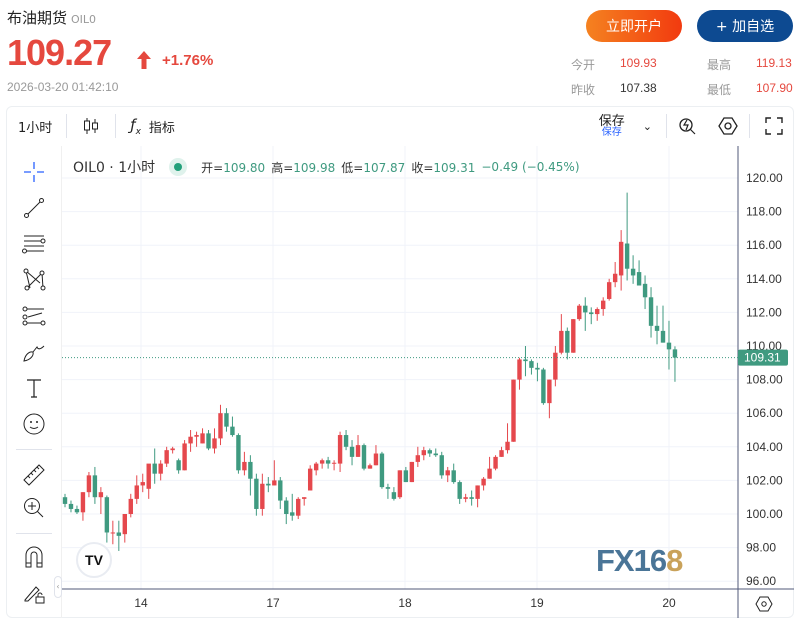  Describe the element at coordinates (91, 126) in the screenshot. I see `candlestick-type-icon` at that location.